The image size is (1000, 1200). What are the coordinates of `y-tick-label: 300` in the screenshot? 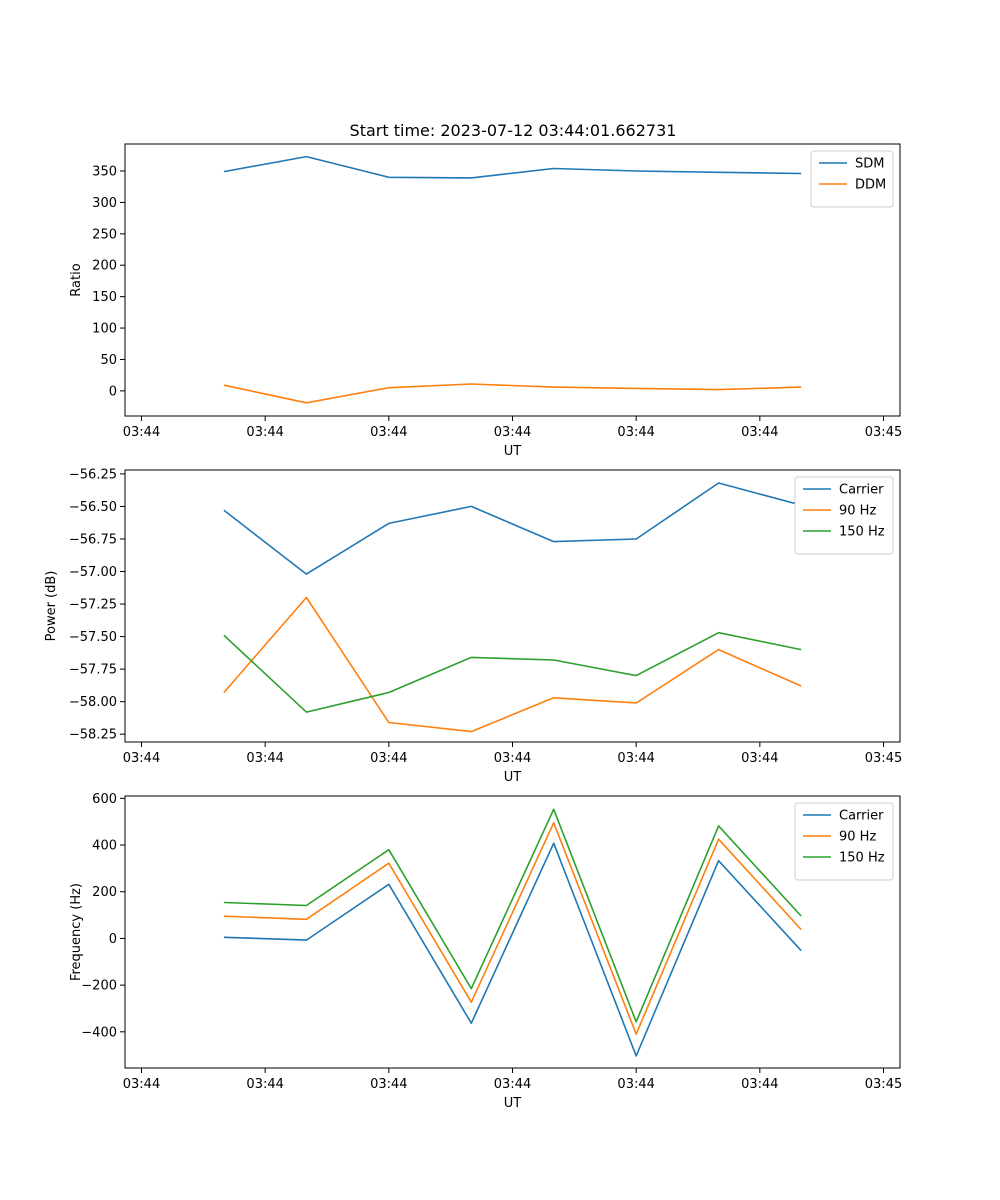 It's located at (104, 203).